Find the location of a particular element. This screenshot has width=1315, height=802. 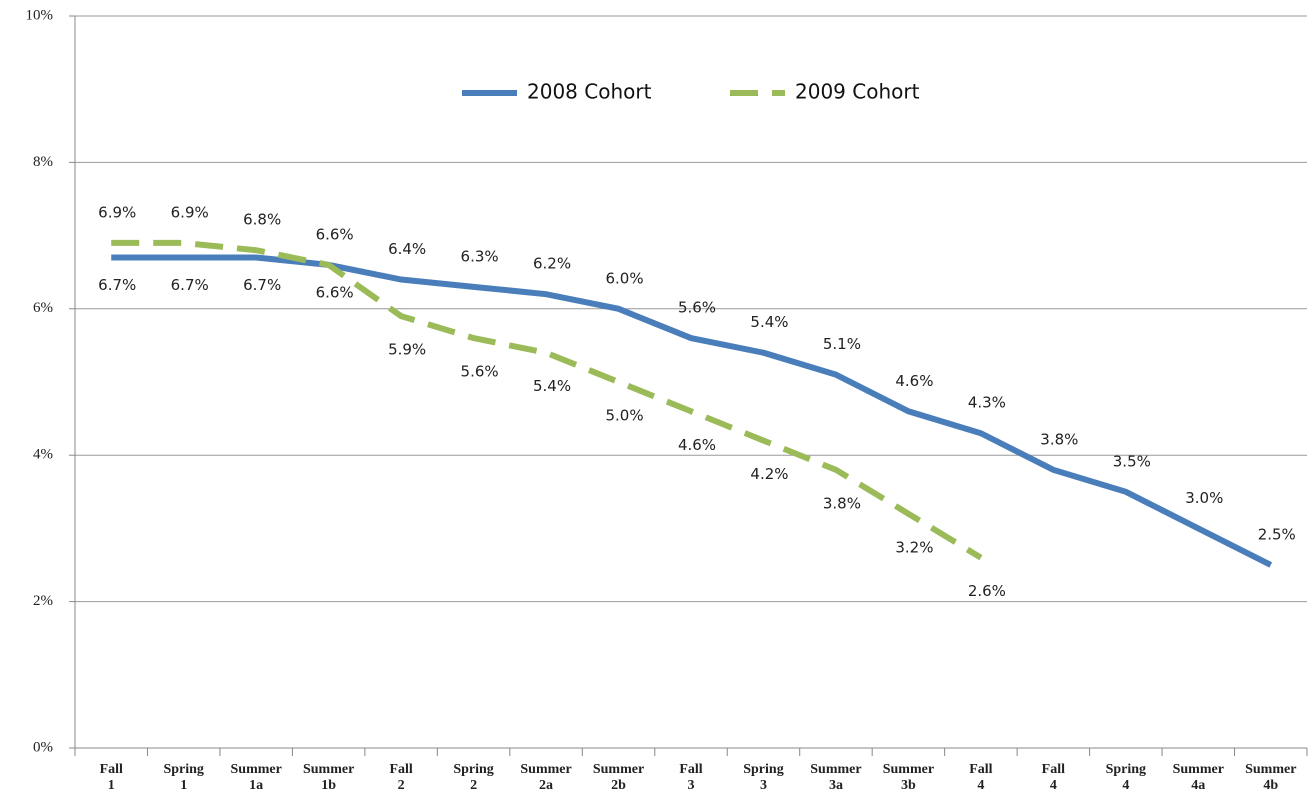

x-tick-label: Spring 2 is located at coordinates (473, 777).